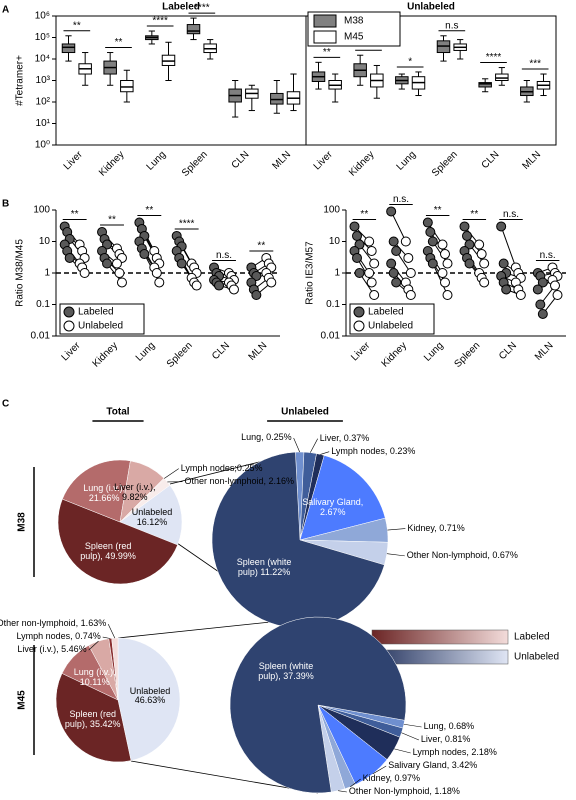 The height and width of the screenshot is (800, 576). I want to click on y-axis-label: #Tetramer+, so click(20, 80).